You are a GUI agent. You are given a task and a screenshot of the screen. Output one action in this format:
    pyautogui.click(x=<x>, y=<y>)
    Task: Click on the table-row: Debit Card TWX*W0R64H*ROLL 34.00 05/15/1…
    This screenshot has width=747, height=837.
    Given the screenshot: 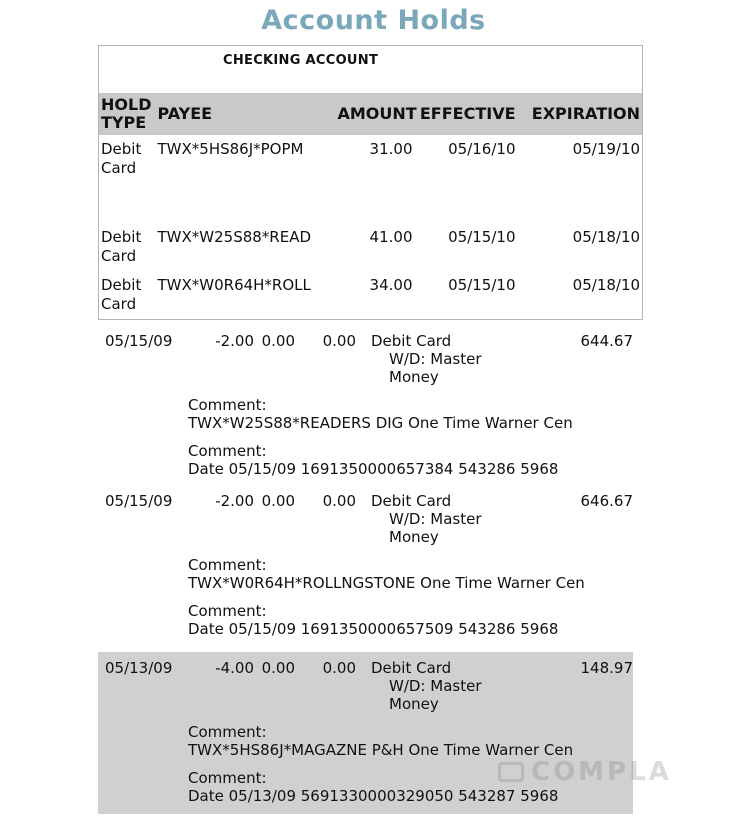 What is the action you would take?
    pyautogui.click(x=371, y=295)
    